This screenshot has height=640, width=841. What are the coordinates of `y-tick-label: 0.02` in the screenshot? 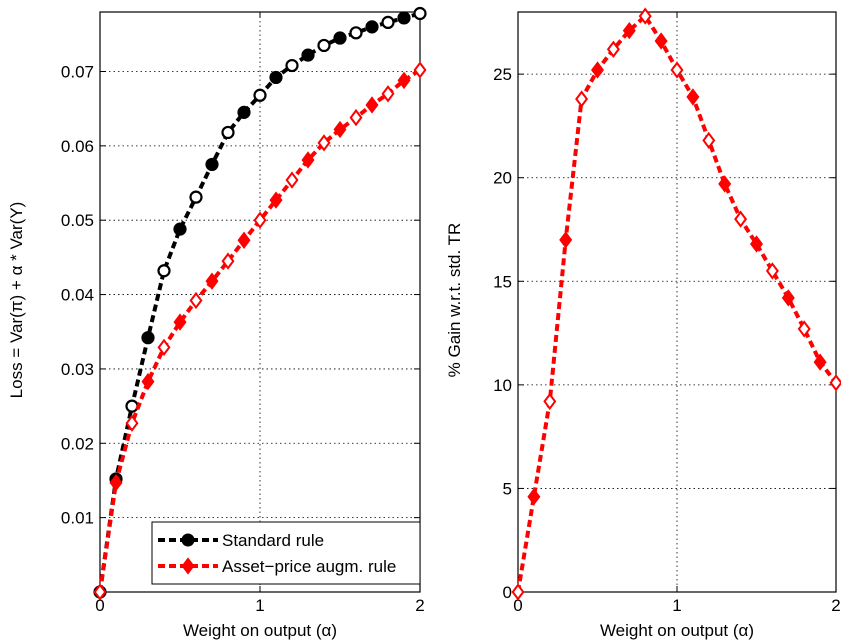 It's located at (77, 443).